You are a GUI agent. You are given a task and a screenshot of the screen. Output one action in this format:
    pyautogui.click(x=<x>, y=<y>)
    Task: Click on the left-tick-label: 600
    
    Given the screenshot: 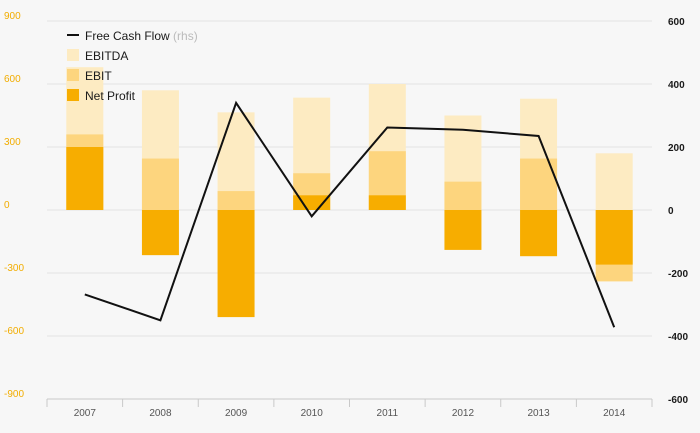 What is the action you would take?
    pyautogui.click(x=12, y=79)
    